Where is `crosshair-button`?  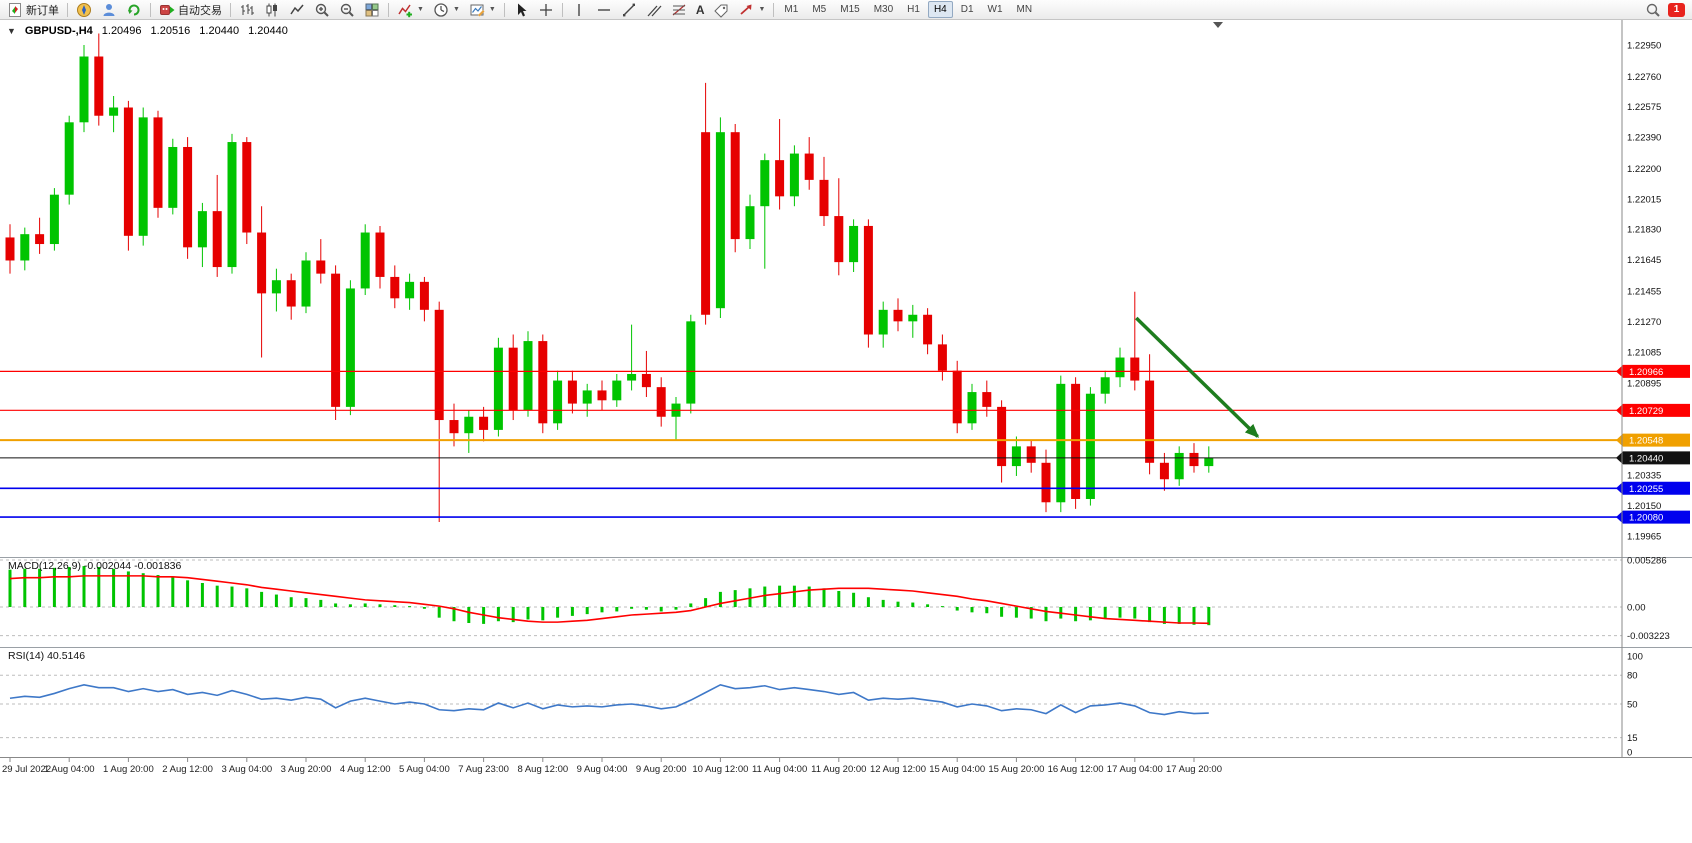 crosshair-button is located at coordinates (546, 10).